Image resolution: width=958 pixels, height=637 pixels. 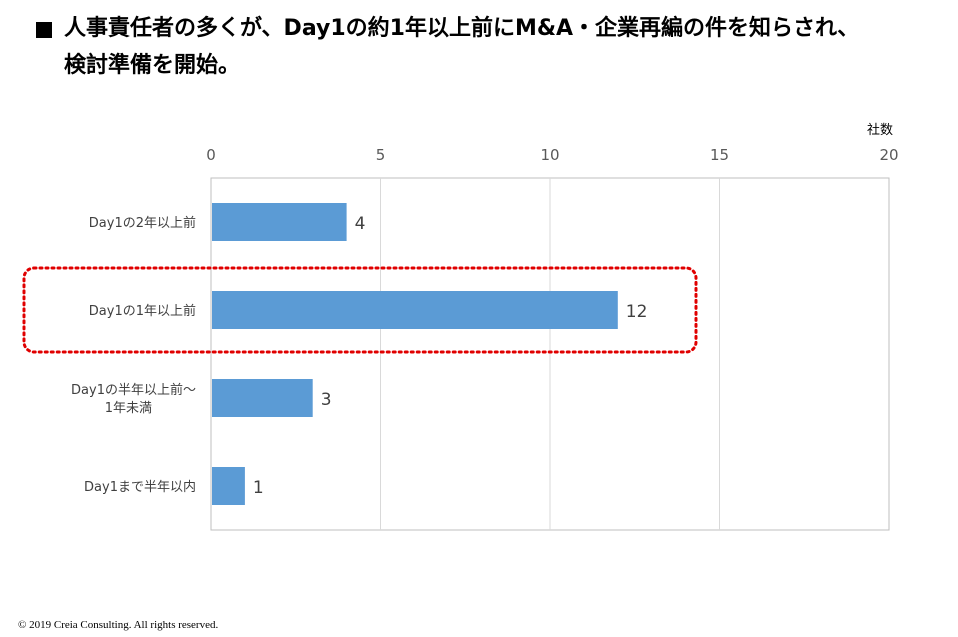 I want to click on title-line-1: 人事責任者の多くが、Day1の約1年以上前にM&A・企業再編の件を知らされ、, so click(x=462, y=28).